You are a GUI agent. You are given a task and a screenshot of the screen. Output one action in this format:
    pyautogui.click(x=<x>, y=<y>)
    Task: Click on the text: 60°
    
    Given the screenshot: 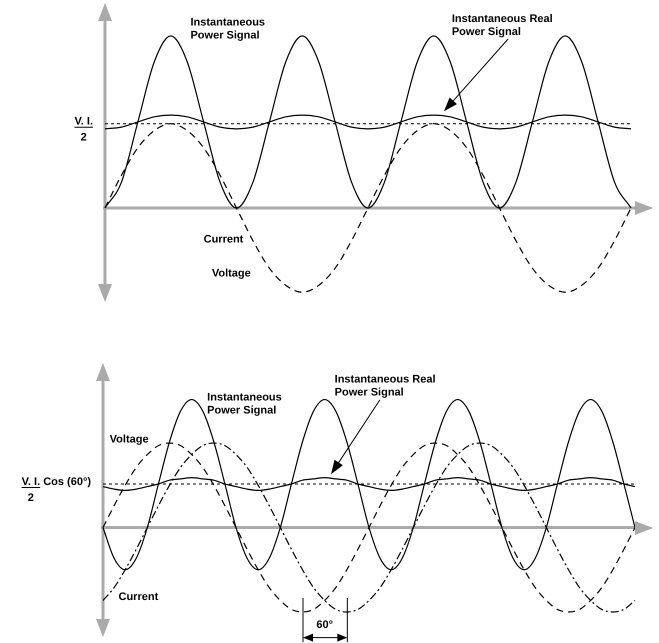 What is the action you would take?
    pyautogui.click(x=324, y=625)
    